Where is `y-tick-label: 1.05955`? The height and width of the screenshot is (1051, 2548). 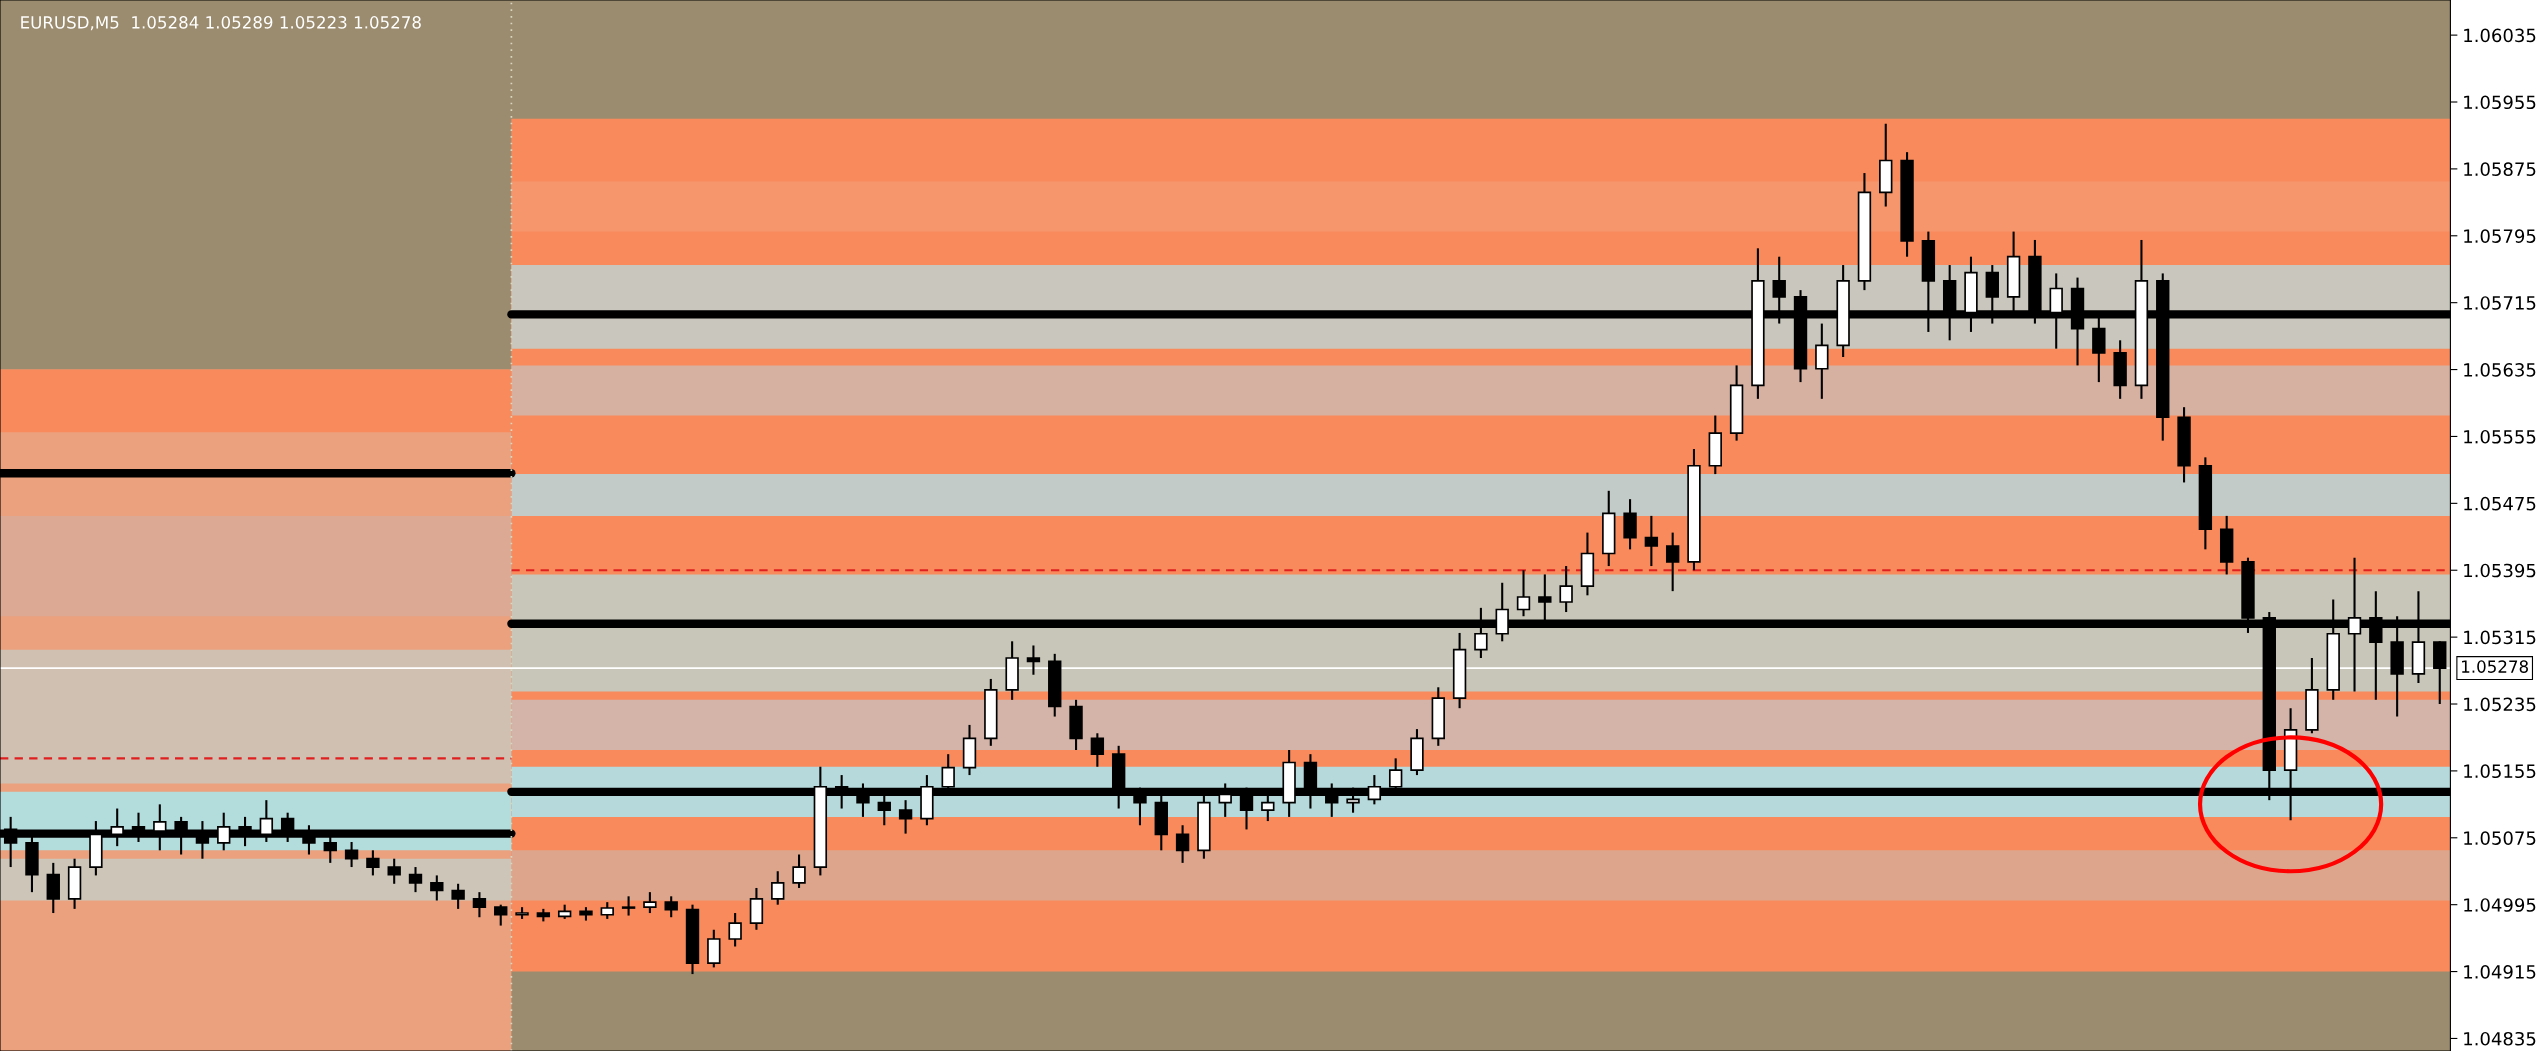
y-tick-label: 1.05955 is located at coordinates (2500, 102).